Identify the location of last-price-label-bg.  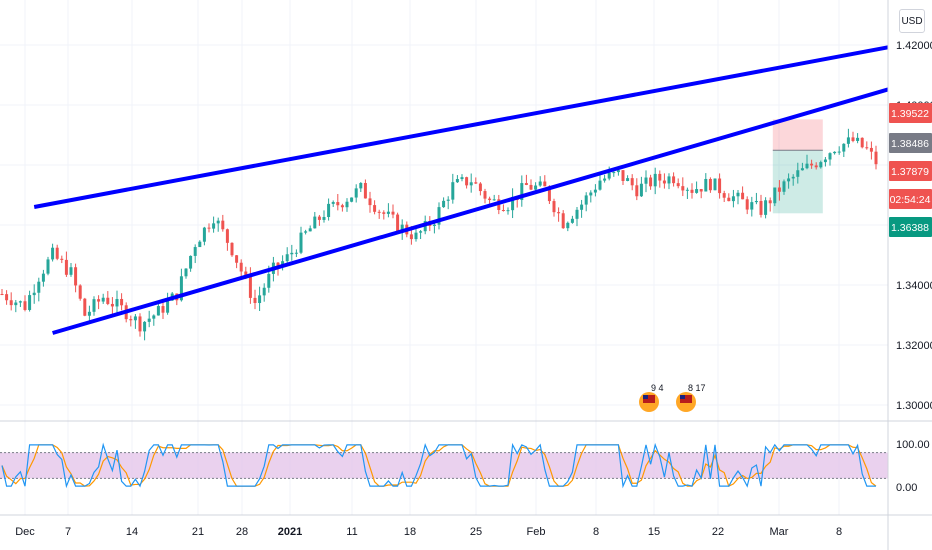
(910, 171).